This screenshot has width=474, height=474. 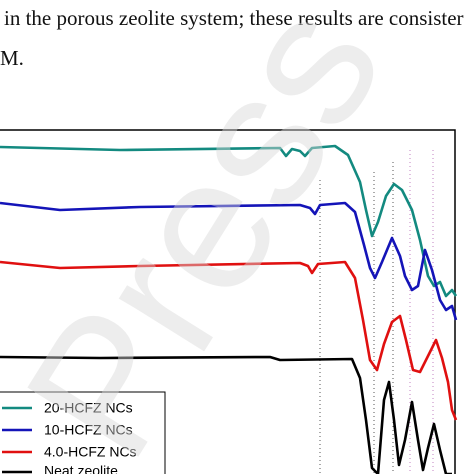 What do you see at coordinates (90, 452) in the screenshot?
I see `legend-label: 4.0-HCFZ NCs` at bounding box center [90, 452].